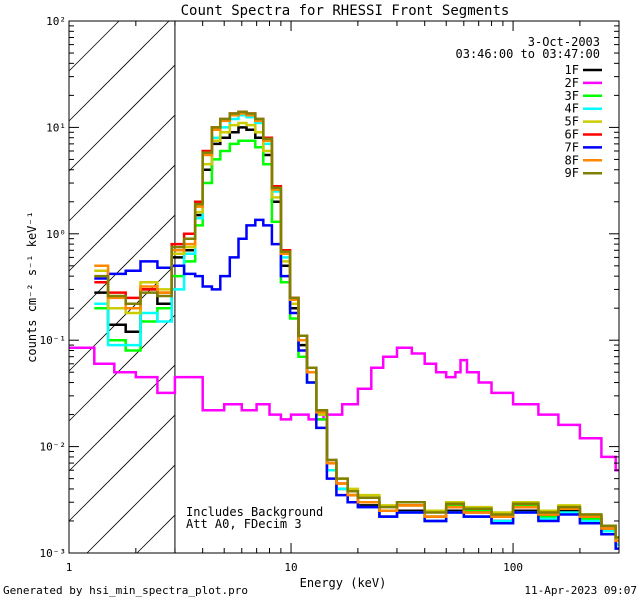 The height and width of the screenshot is (600, 640). Describe the element at coordinates (53, 447) in the screenshot. I see `y-tick-label: 10⁻²` at that location.